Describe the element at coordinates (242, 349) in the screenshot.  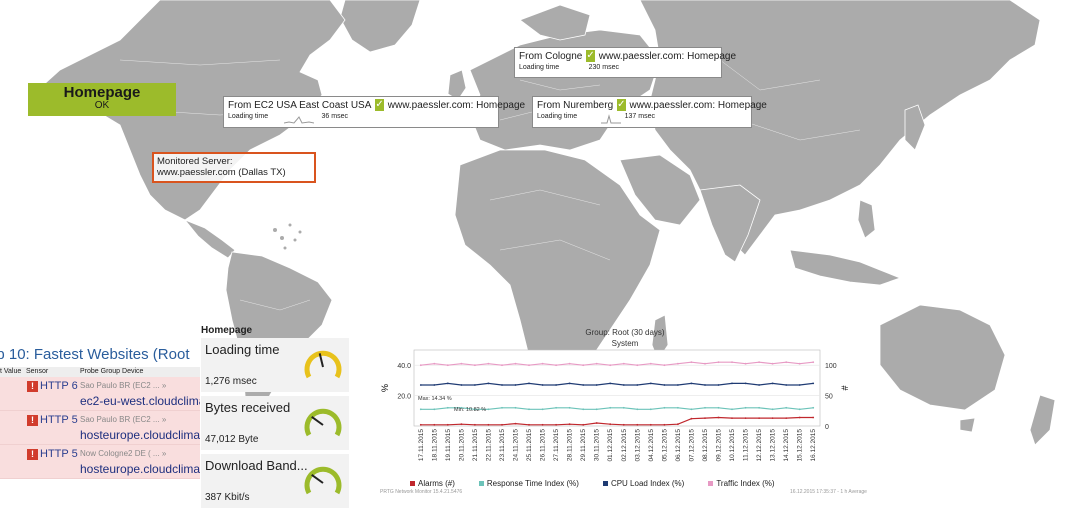
I see `gauge-label: Loading time` at that location.